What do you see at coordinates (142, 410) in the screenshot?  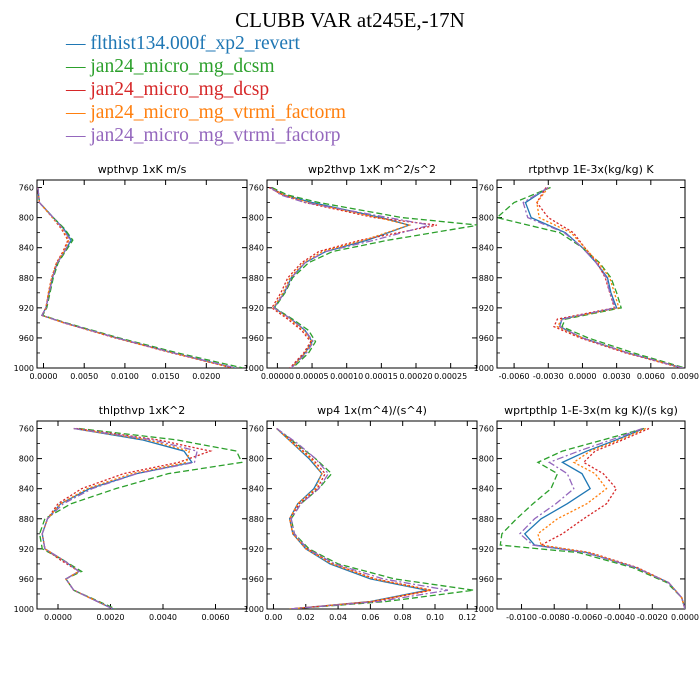 I see `panel-title: thlpthvp 1xK^2` at bounding box center [142, 410].